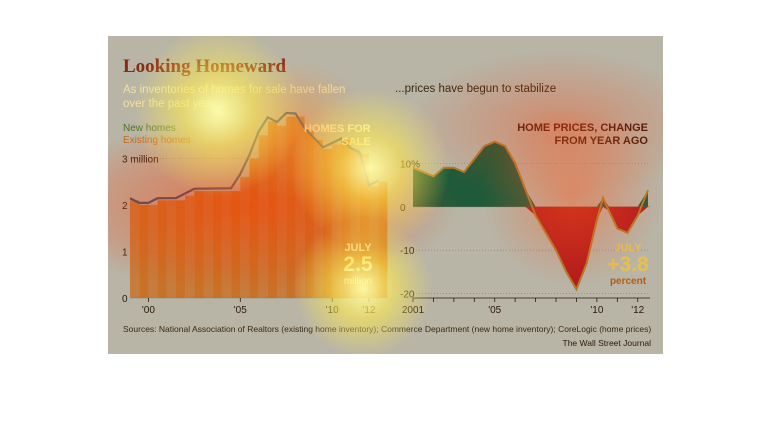 Image resolution: width=770 pixels, height=448 pixels. What do you see at coordinates (601, 141) in the screenshot?
I see `prices-label-line-2: FROM YEAR AGO` at bounding box center [601, 141].